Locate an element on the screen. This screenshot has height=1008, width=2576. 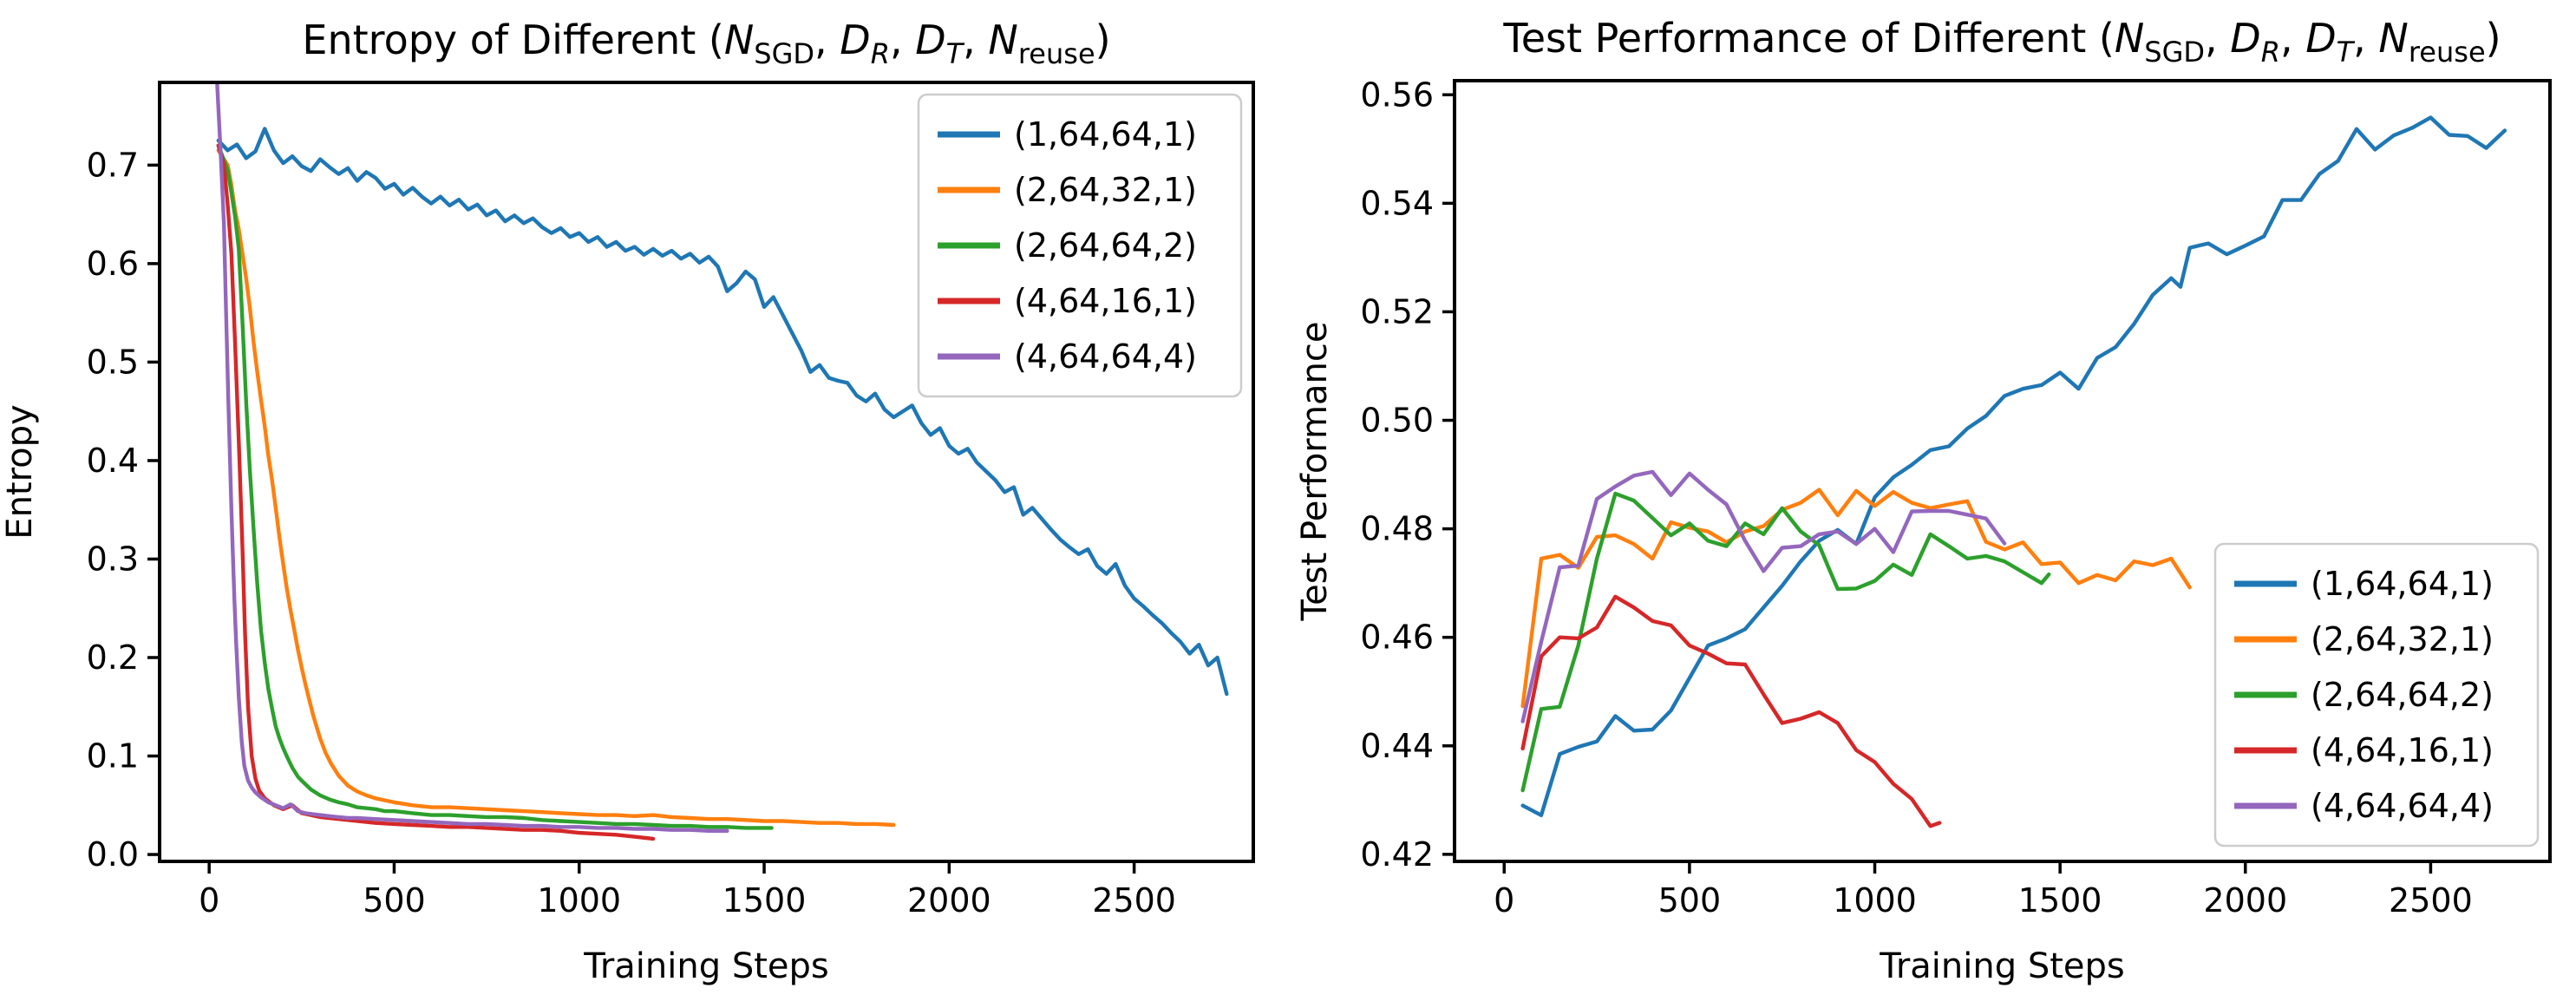
y-tick-label: 0.42 is located at coordinates (1397, 854).